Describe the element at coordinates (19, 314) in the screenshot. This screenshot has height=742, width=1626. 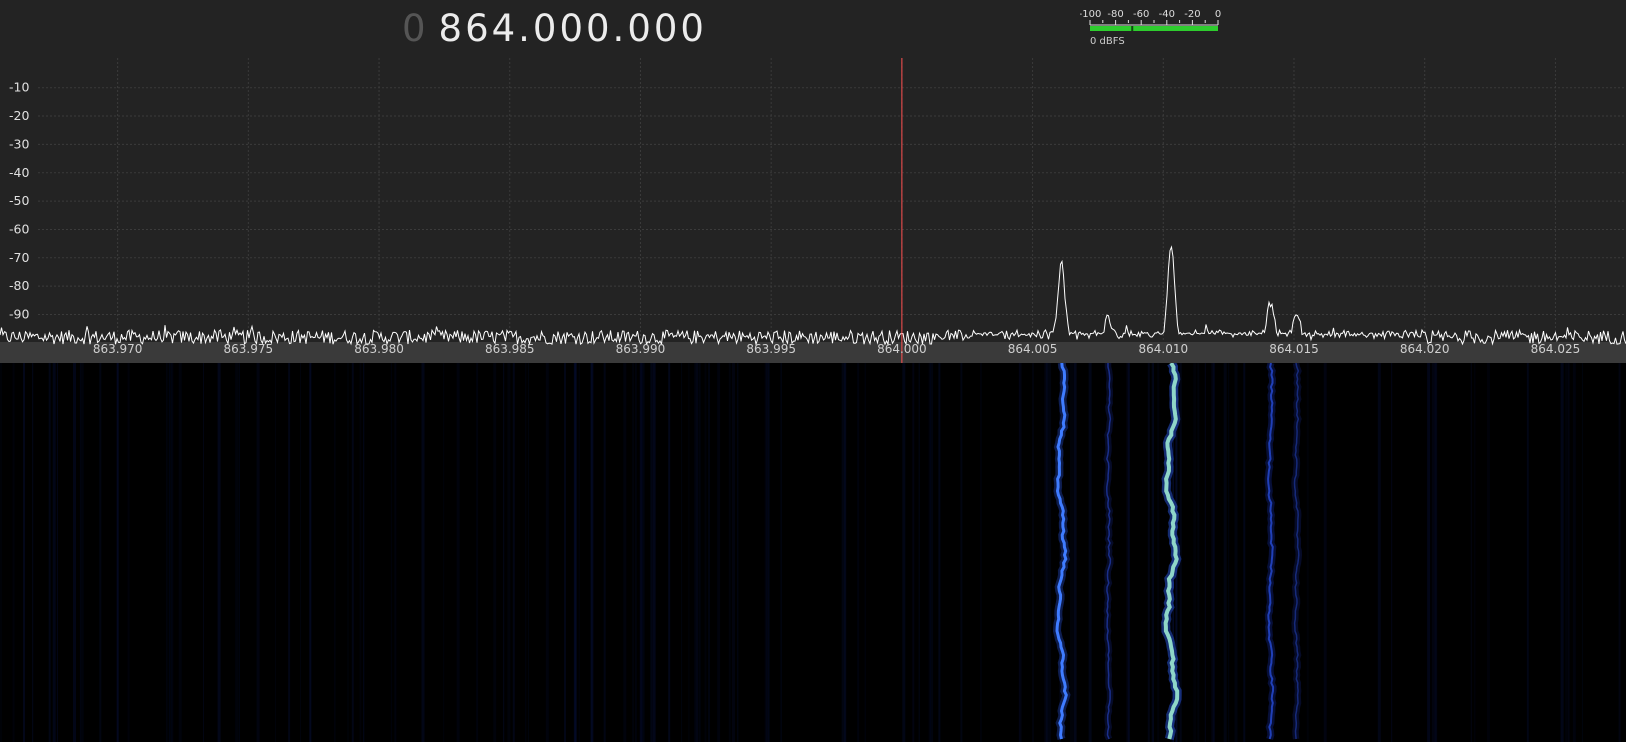
I see `db-tick-label: -90` at that location.